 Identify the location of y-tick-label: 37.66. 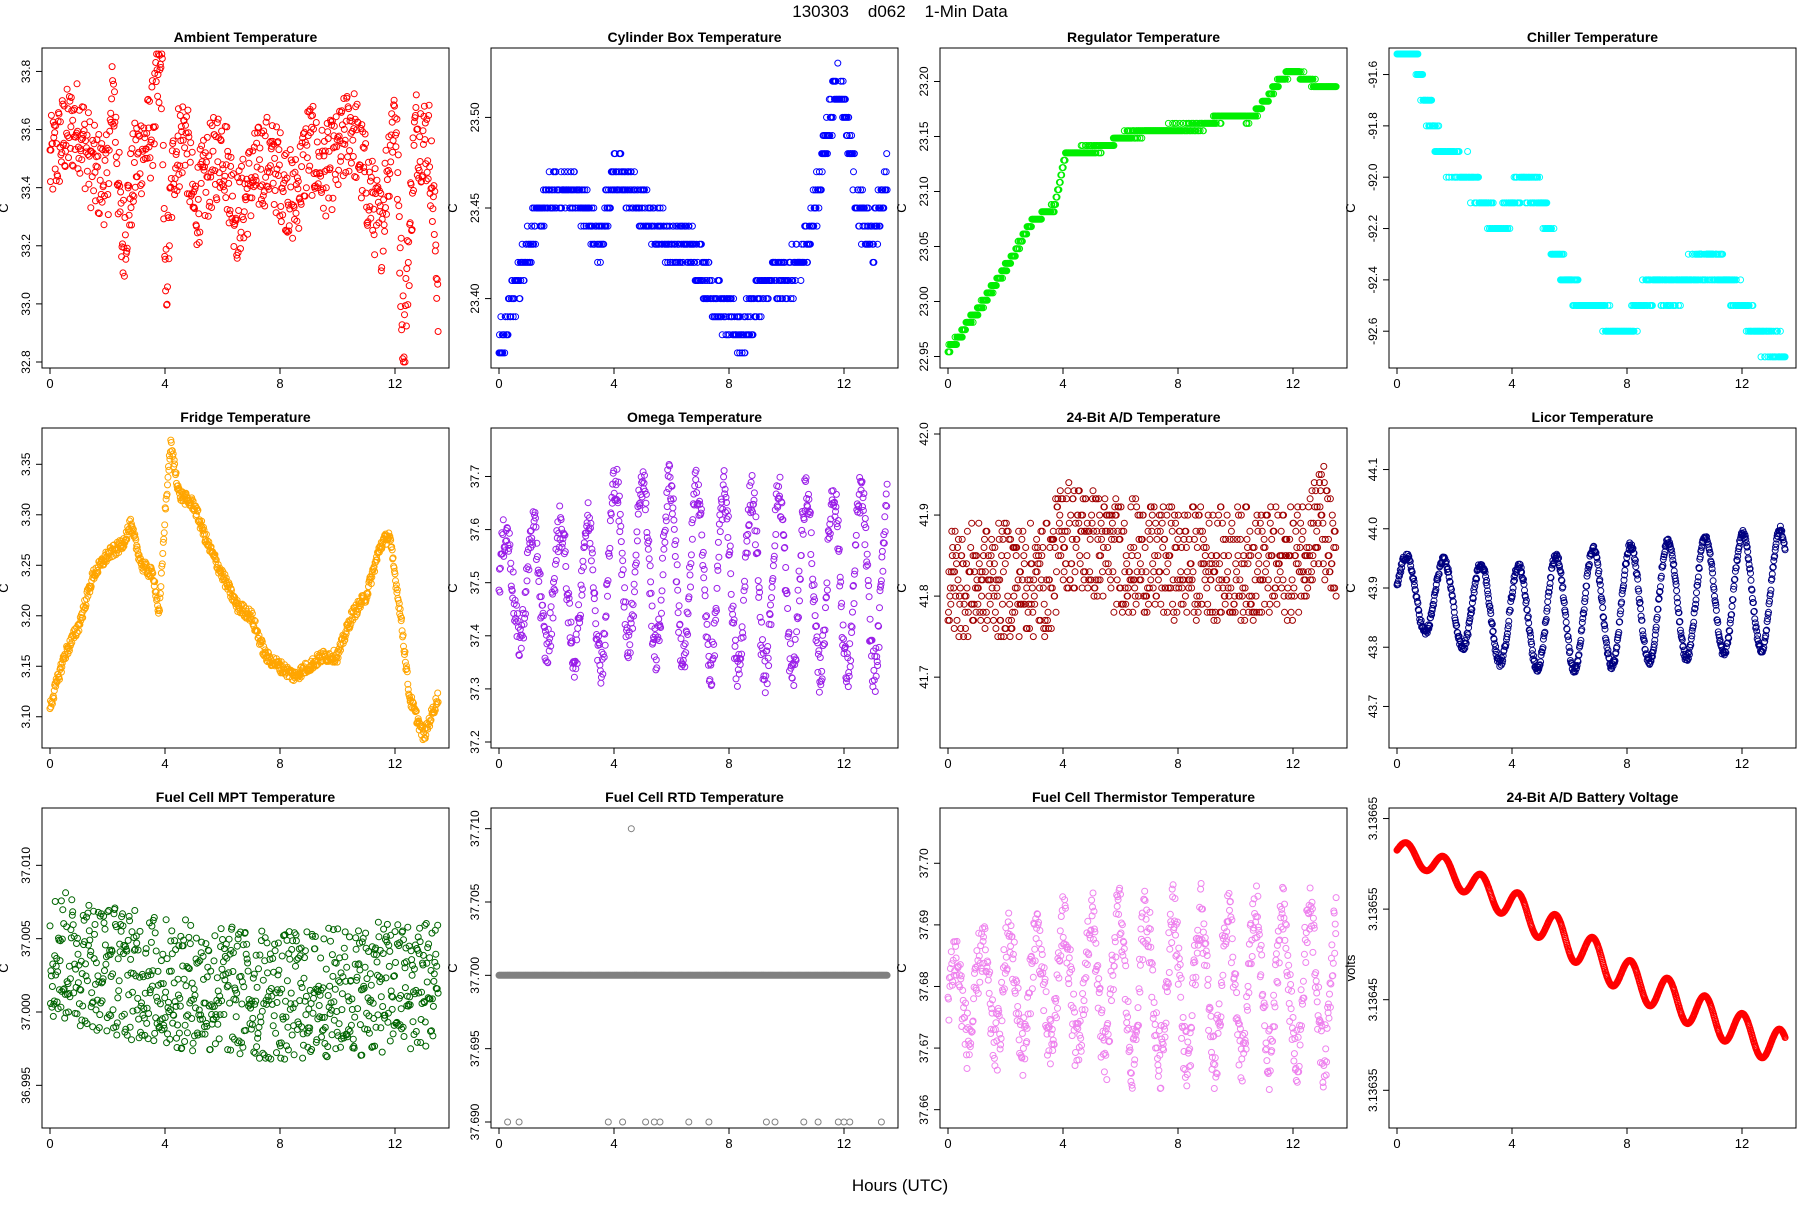
(924, 1109).